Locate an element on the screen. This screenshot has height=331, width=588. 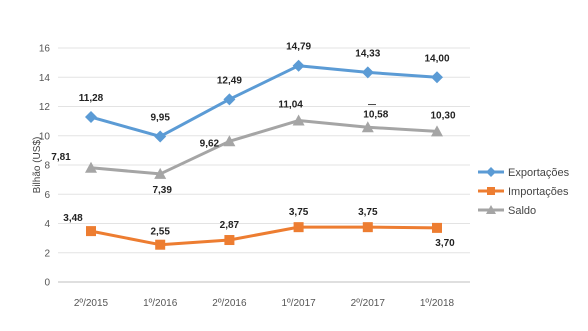
data-label: 2,55 is located at coordinates (160, 232).